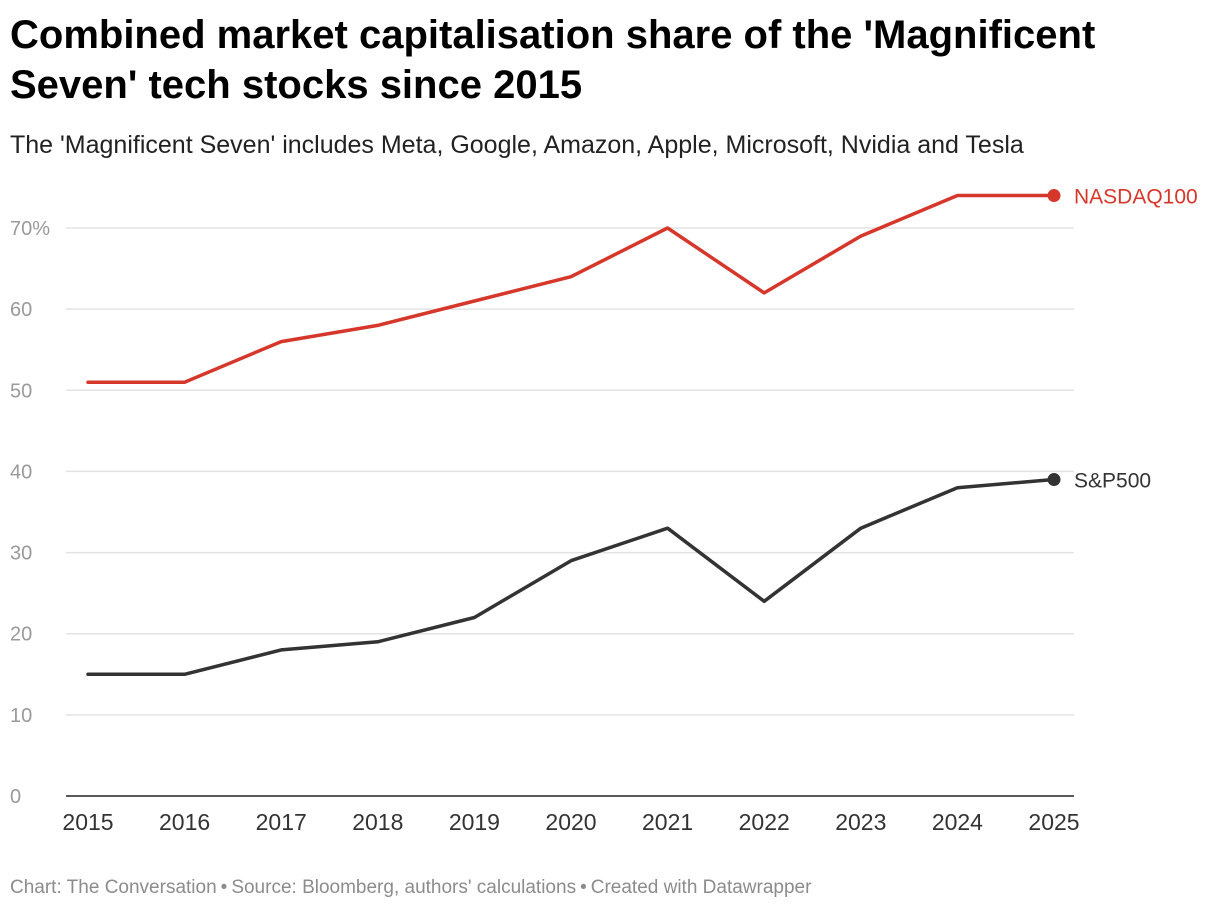  I want to click on y-tick-label: 0, so click(15, 797).